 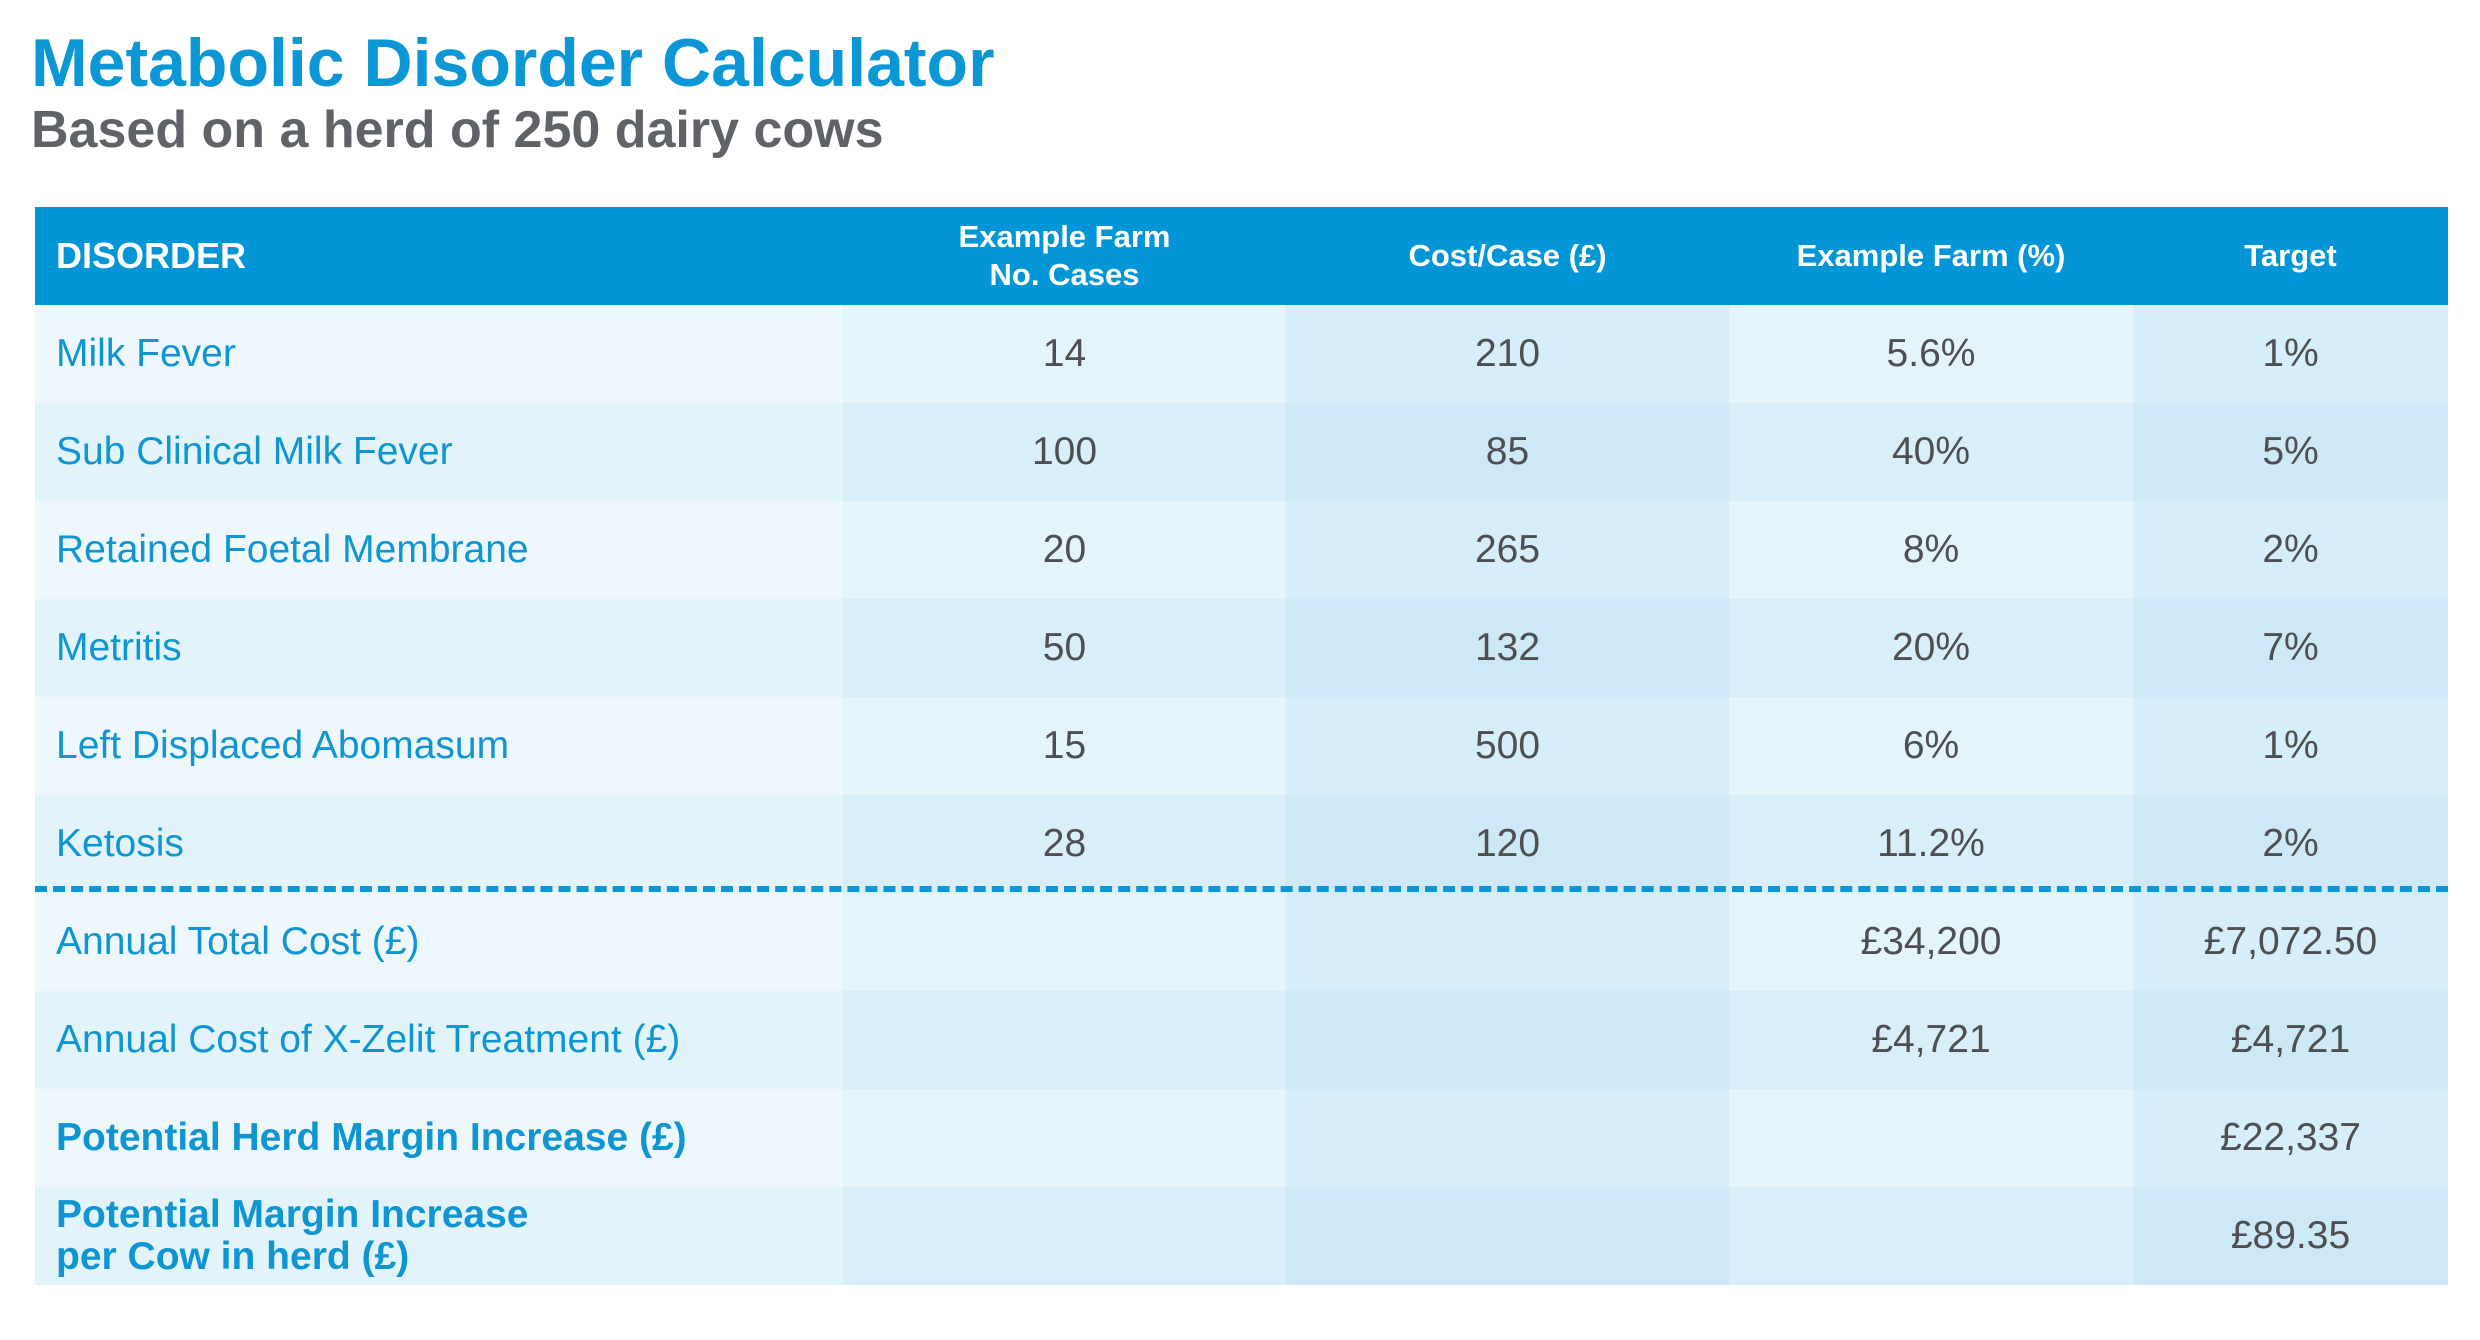 I want to click on farm-pct-value: 20%, so click(x=1931, y=648).